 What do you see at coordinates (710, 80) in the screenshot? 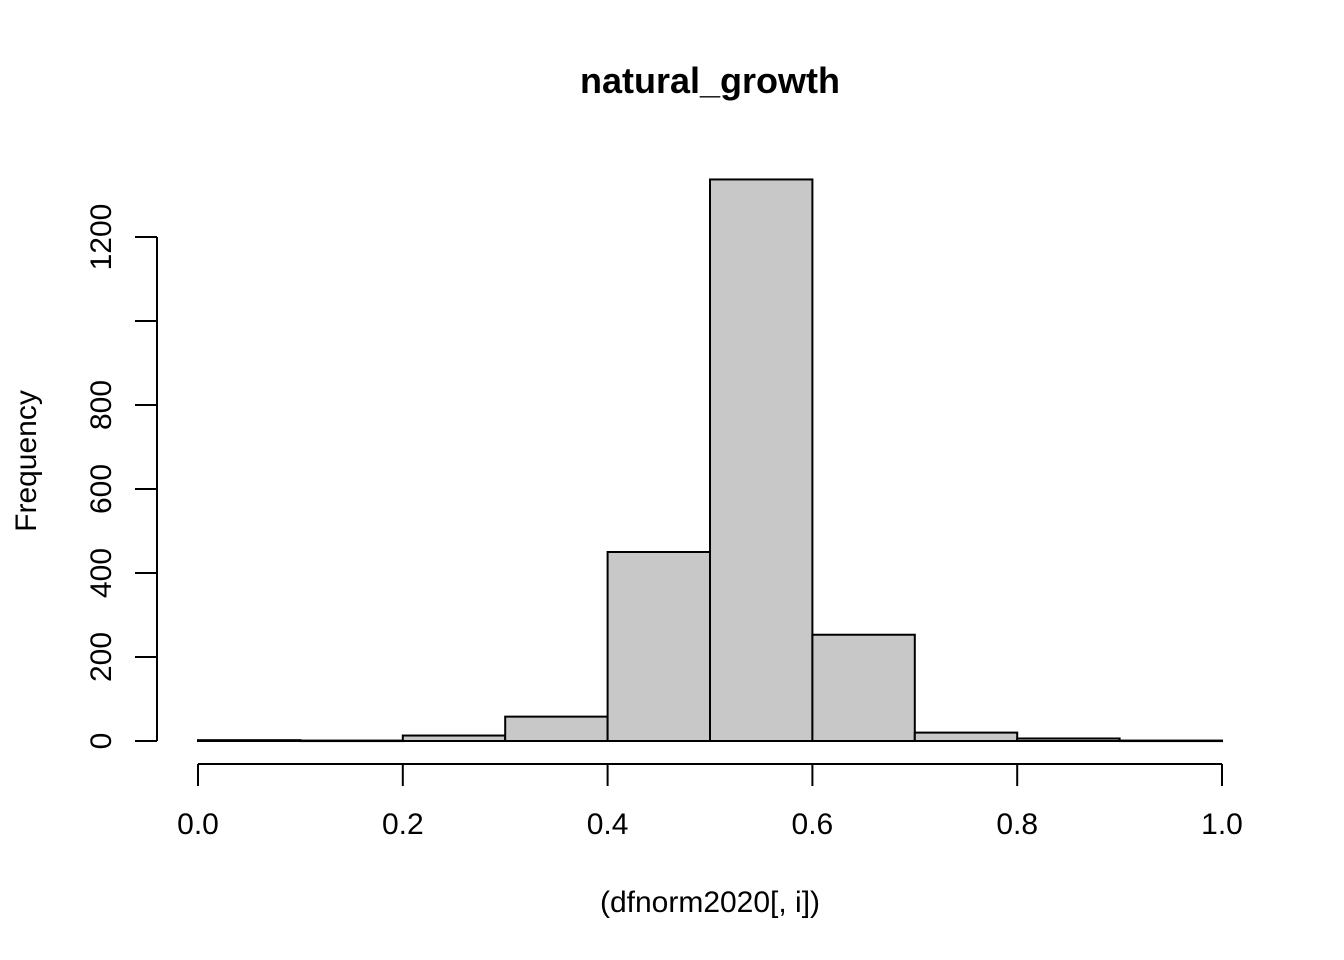
I see `chart-title: natural_growth` at bounding box center [710, 80].